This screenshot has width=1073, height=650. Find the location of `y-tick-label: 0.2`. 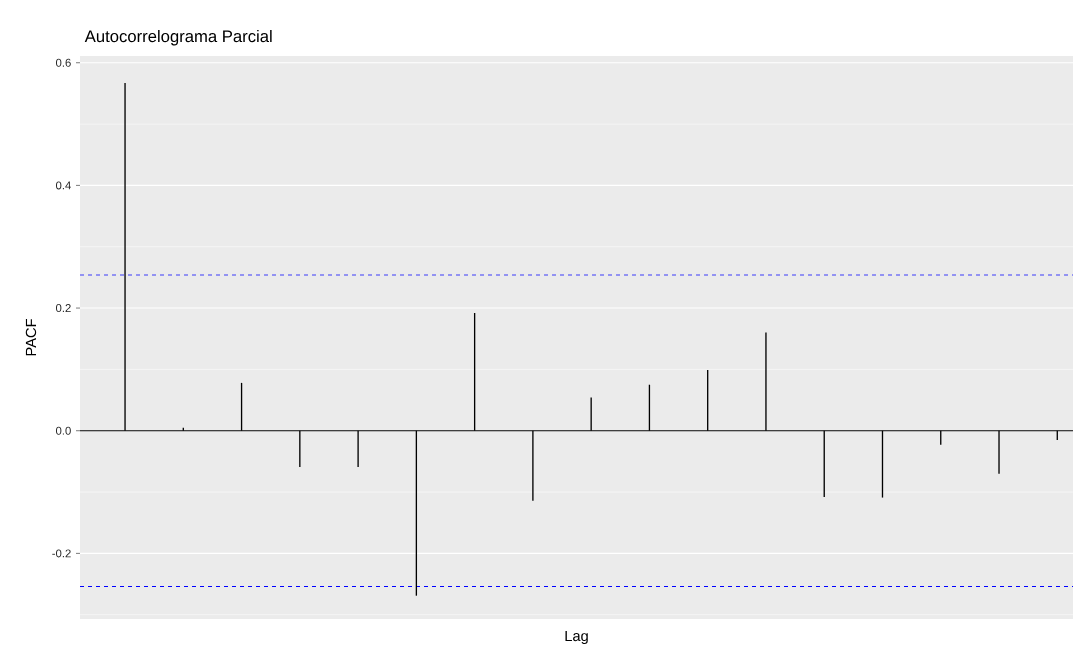

y-tick-label: 0.2 is located at coordinates (63, 308).